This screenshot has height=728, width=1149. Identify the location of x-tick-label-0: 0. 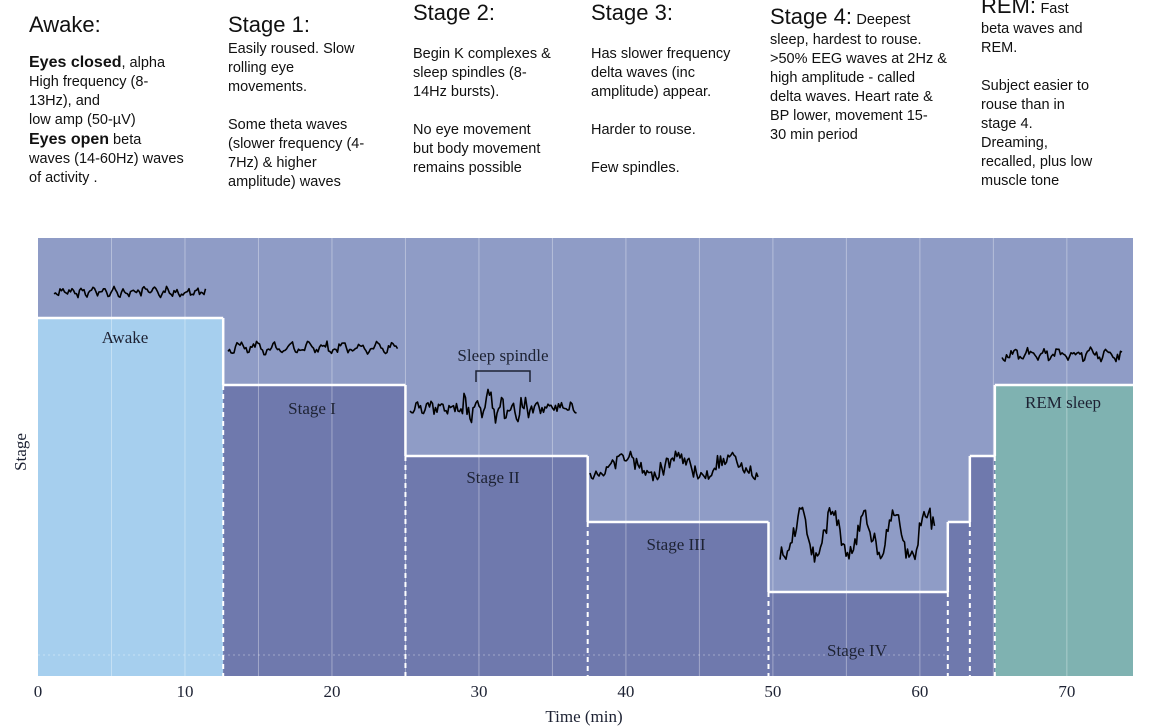
(38, 691).